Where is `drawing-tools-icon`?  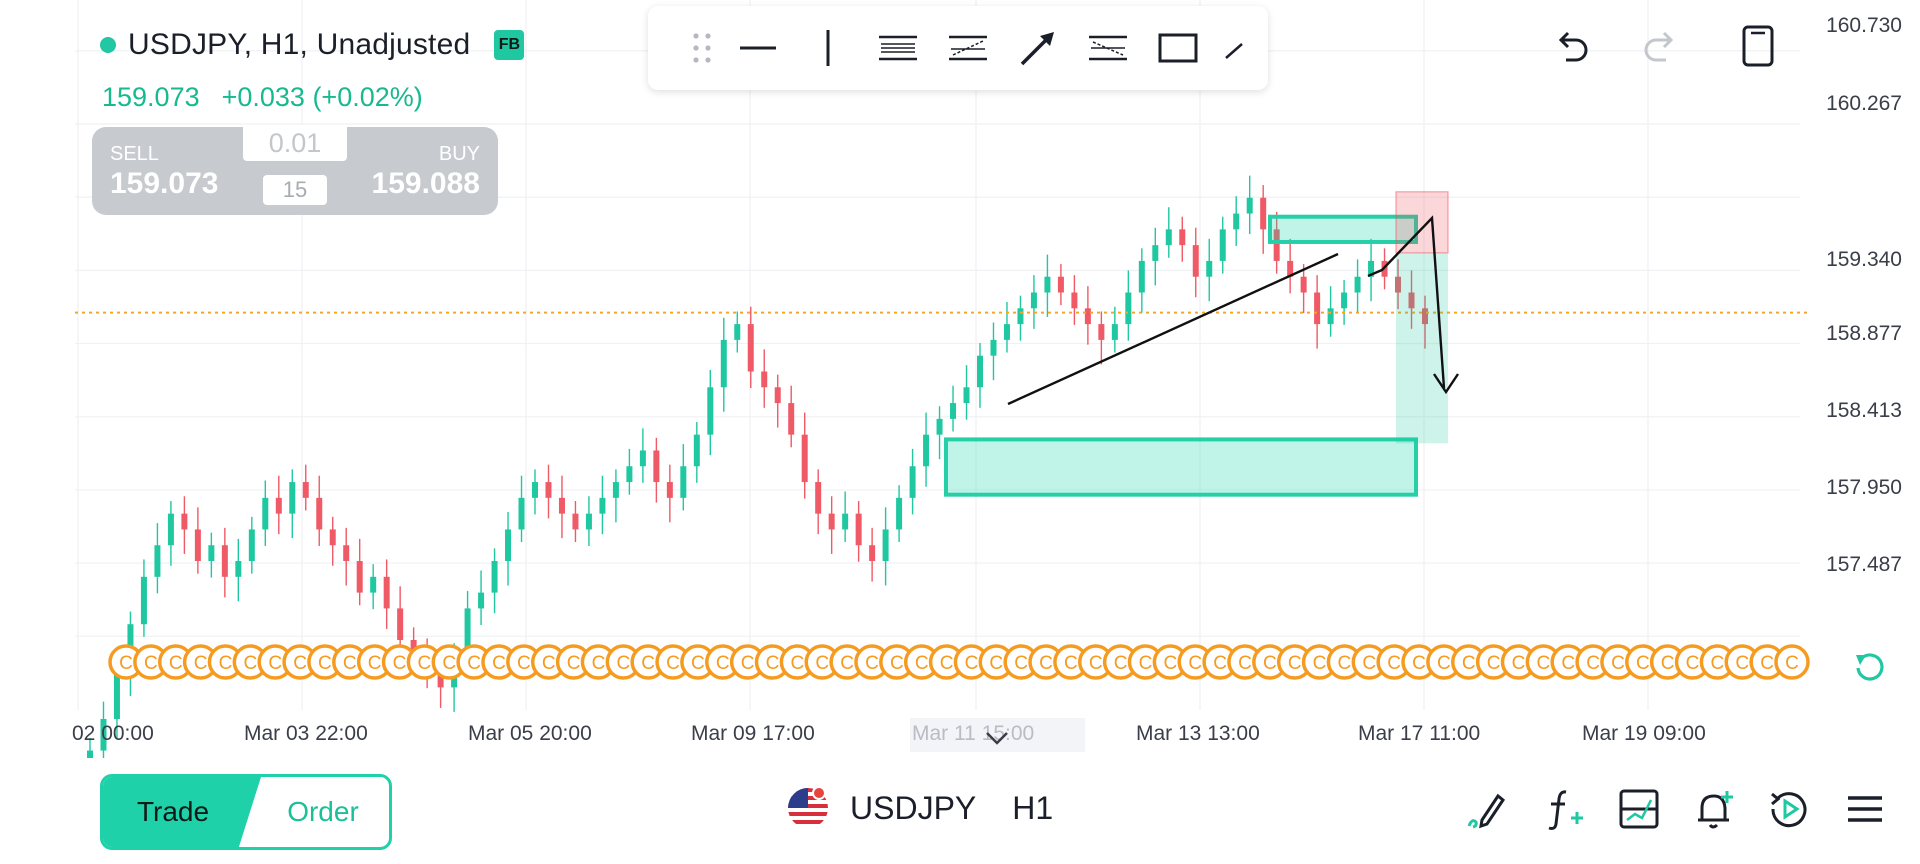 drawing-tools-icon is located at coordinates (1487, 809).